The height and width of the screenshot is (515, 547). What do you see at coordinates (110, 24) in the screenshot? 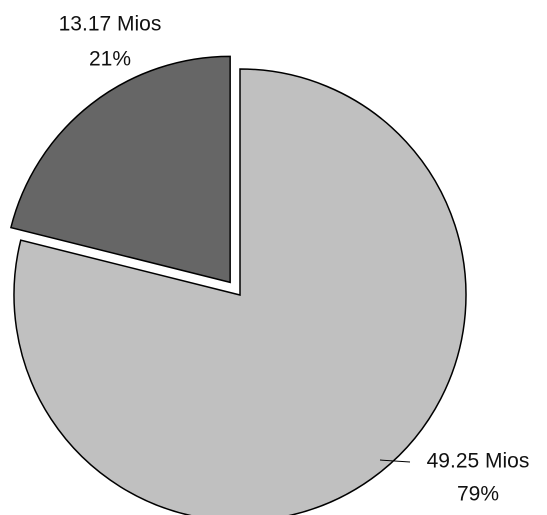
I see `value-label: 13.17 Mios` at bounding box center [110, 24].